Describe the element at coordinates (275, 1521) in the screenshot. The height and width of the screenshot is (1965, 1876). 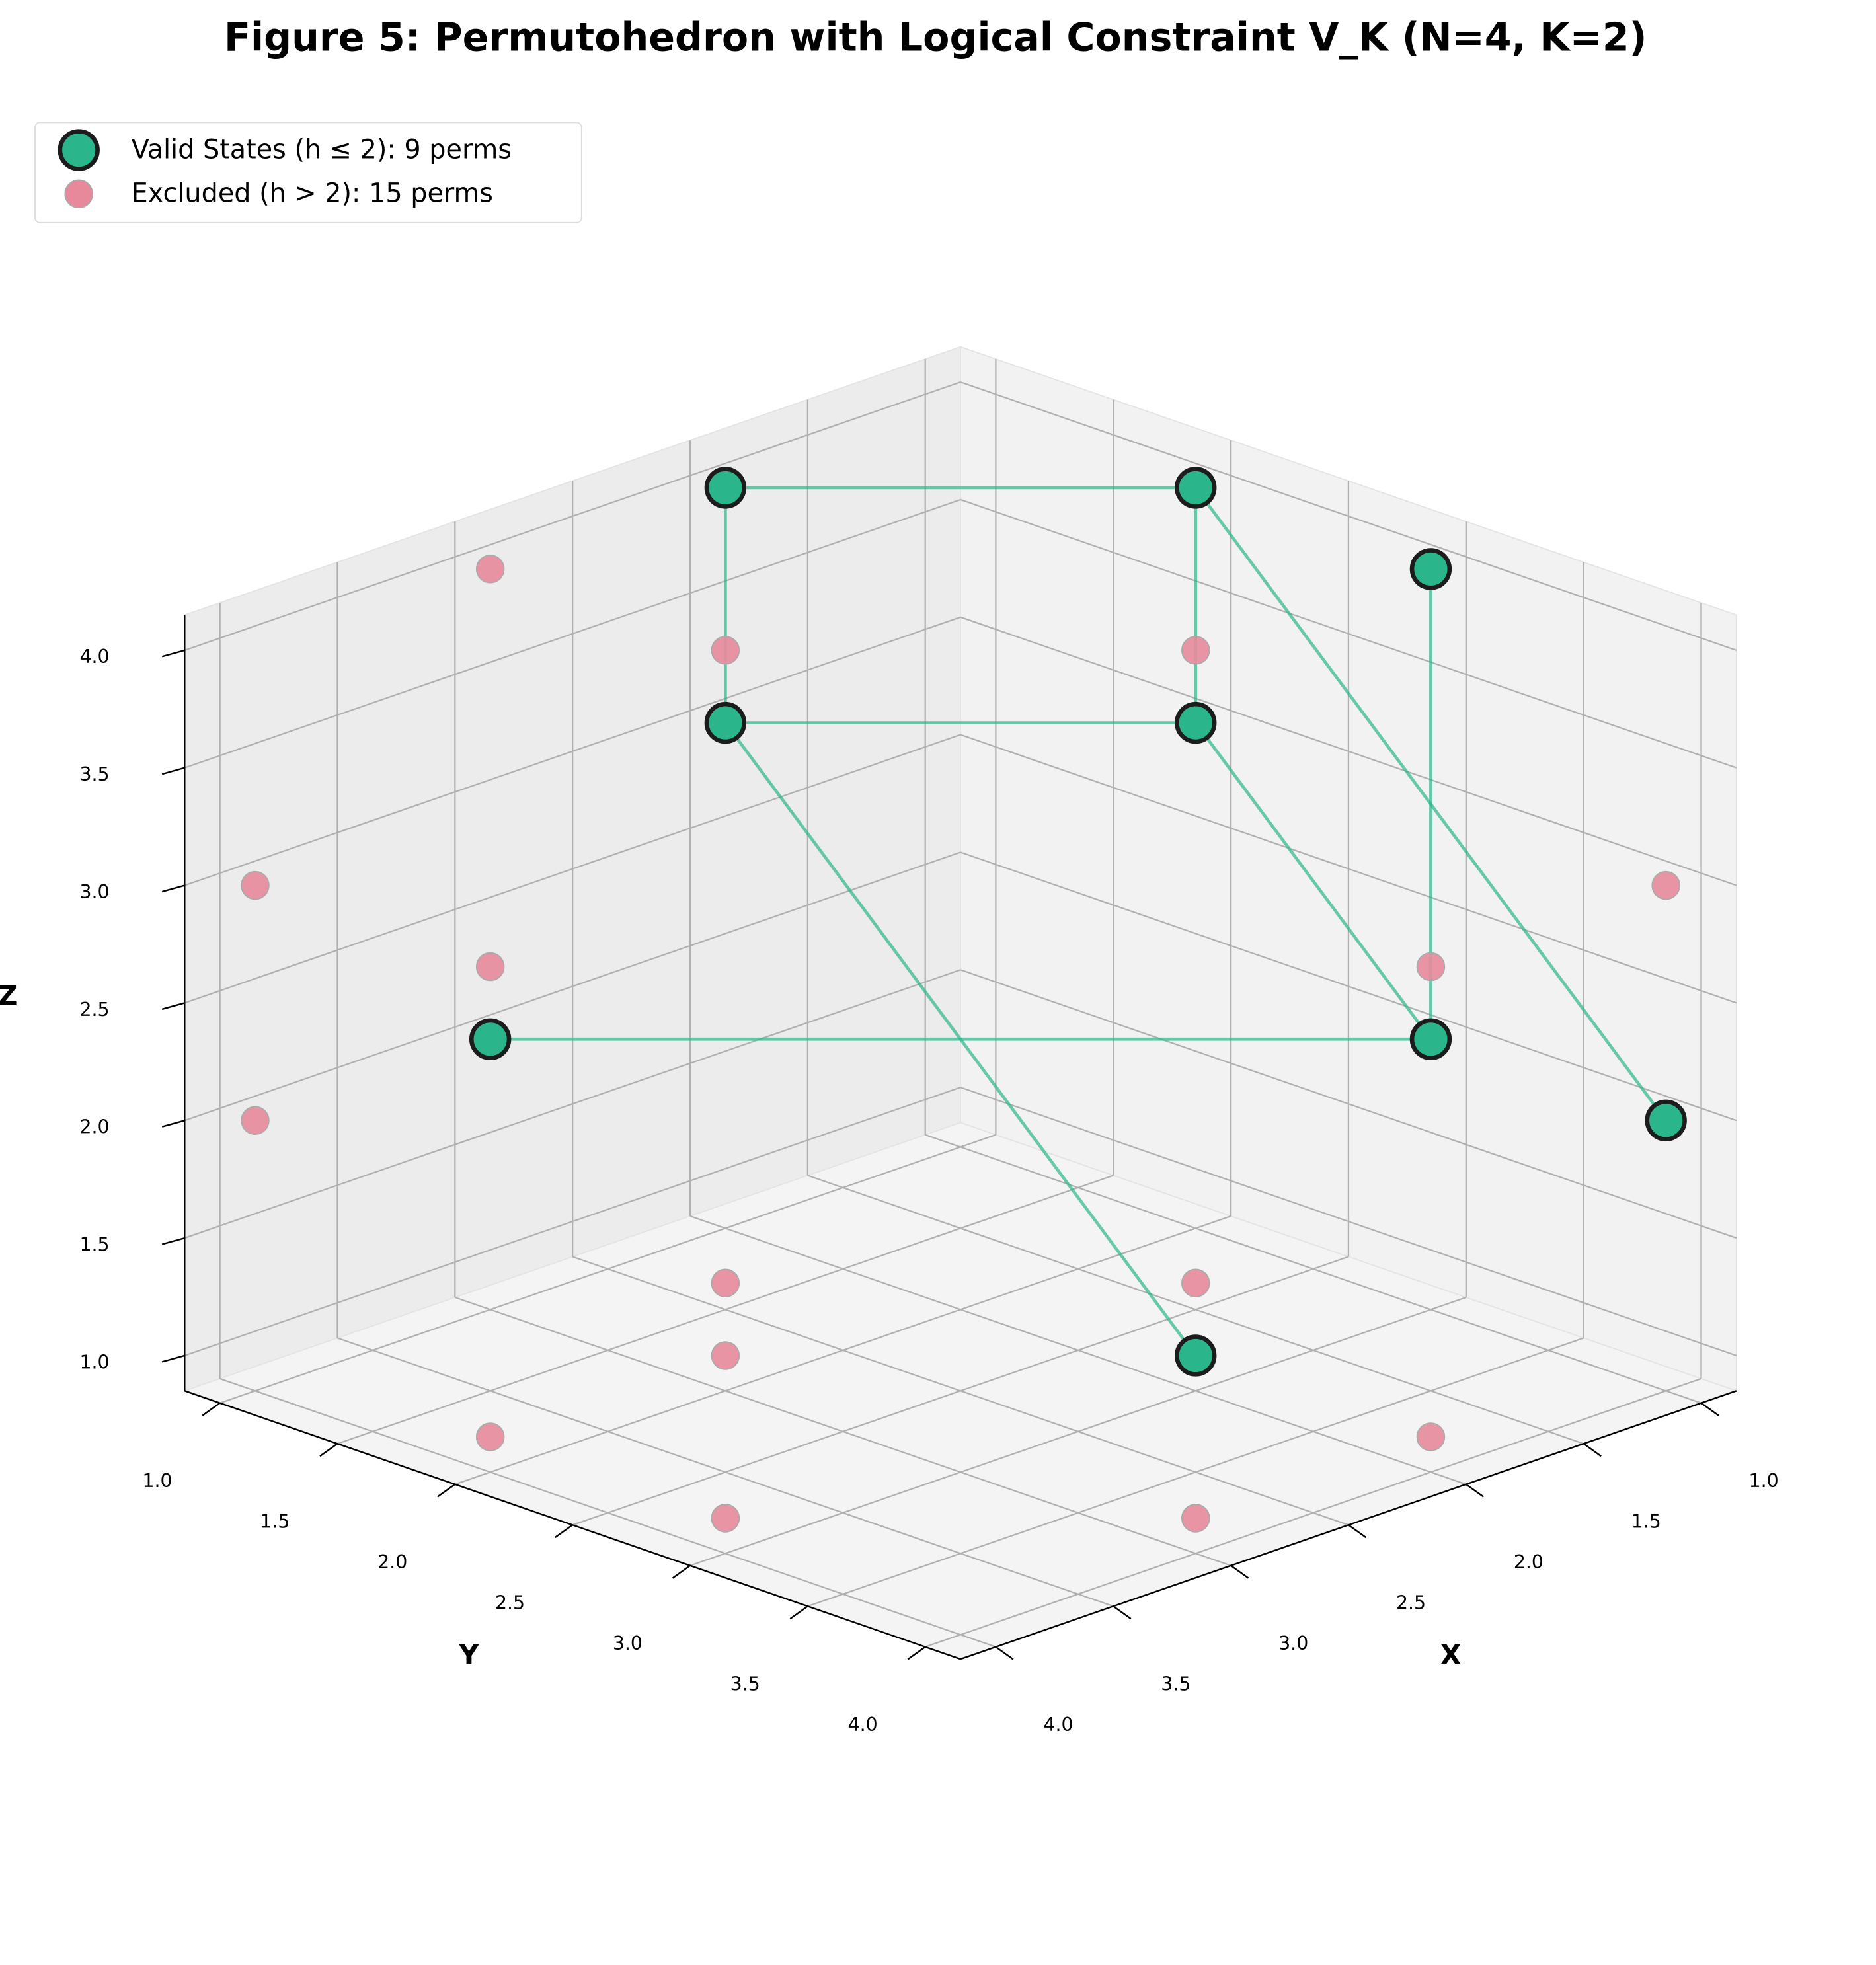
I see `y-tick-label: 1.5` at that location.